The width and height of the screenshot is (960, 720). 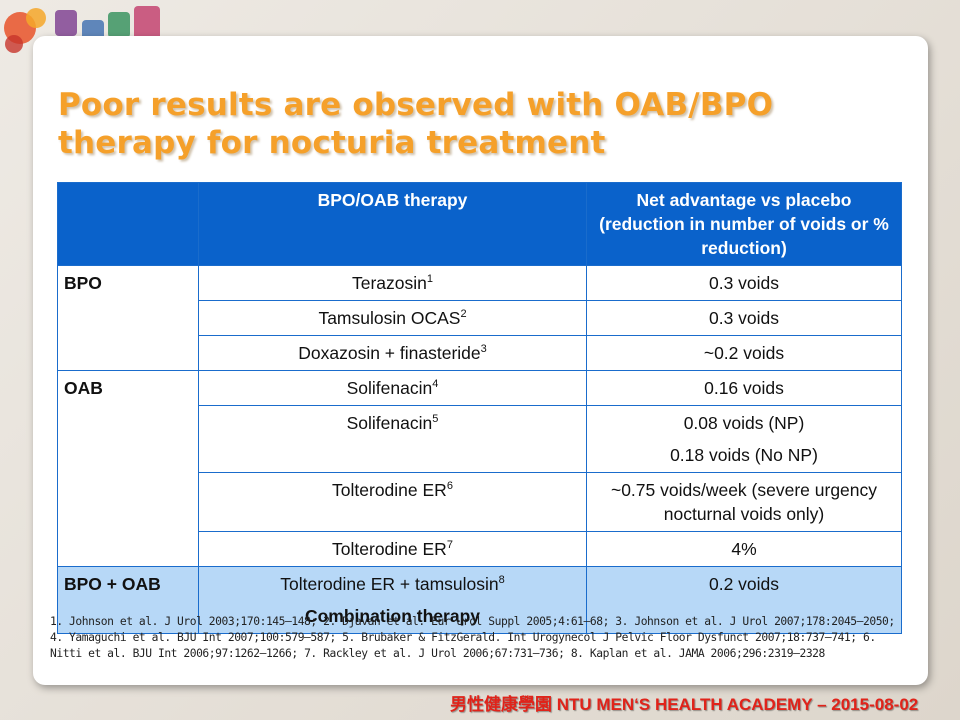 I want to click on therapy-line: Tamsulosin OCAS2, so click(x=392, y=318).